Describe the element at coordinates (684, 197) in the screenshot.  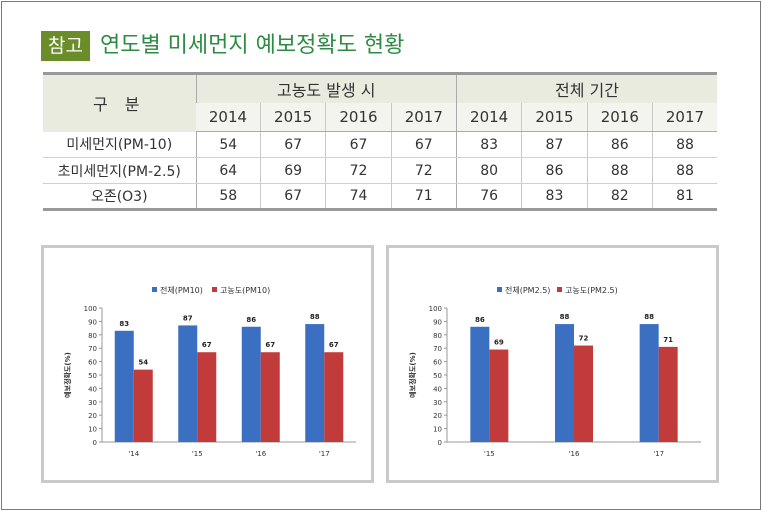
I see `table-cell: 81` at that location.